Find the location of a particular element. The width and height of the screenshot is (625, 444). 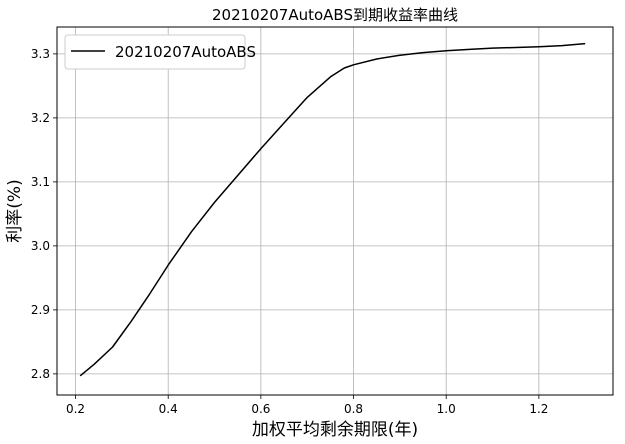

x-axis-label: 加权平均剩余期限(年) is located at coordinates (335, 430).